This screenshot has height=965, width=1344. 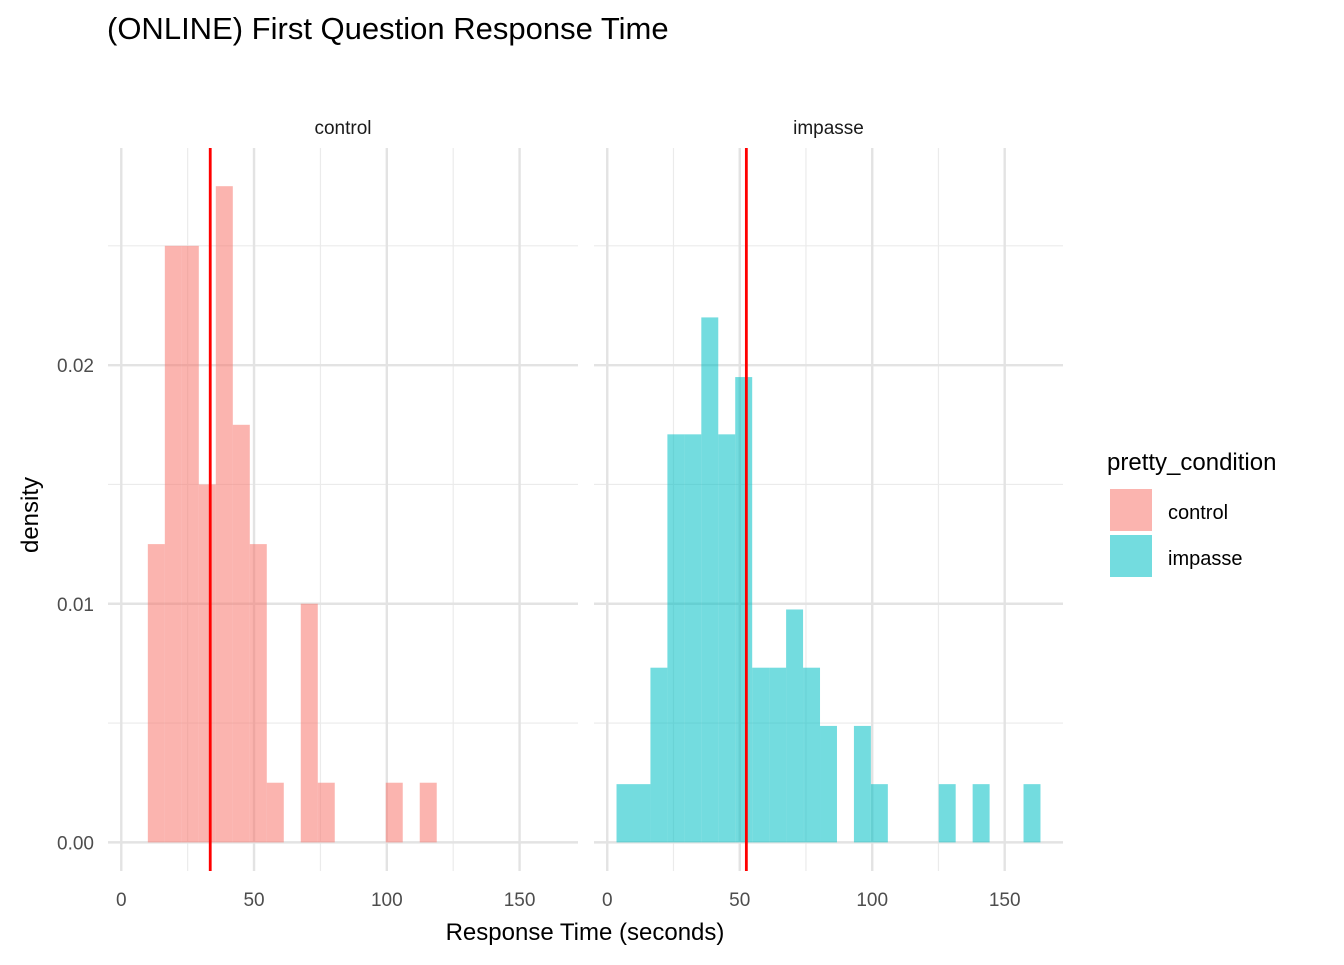 I want to click on facet-strip-label: impasse, so click(x=828, y=128).